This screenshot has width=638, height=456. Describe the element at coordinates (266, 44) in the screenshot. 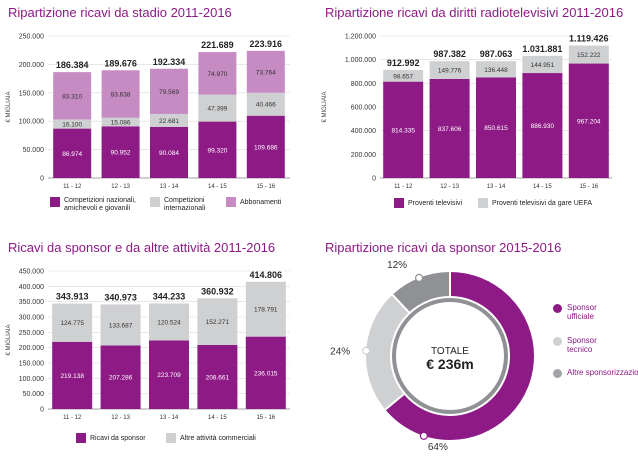

I see `bar-total-label: 223.916` at that location.